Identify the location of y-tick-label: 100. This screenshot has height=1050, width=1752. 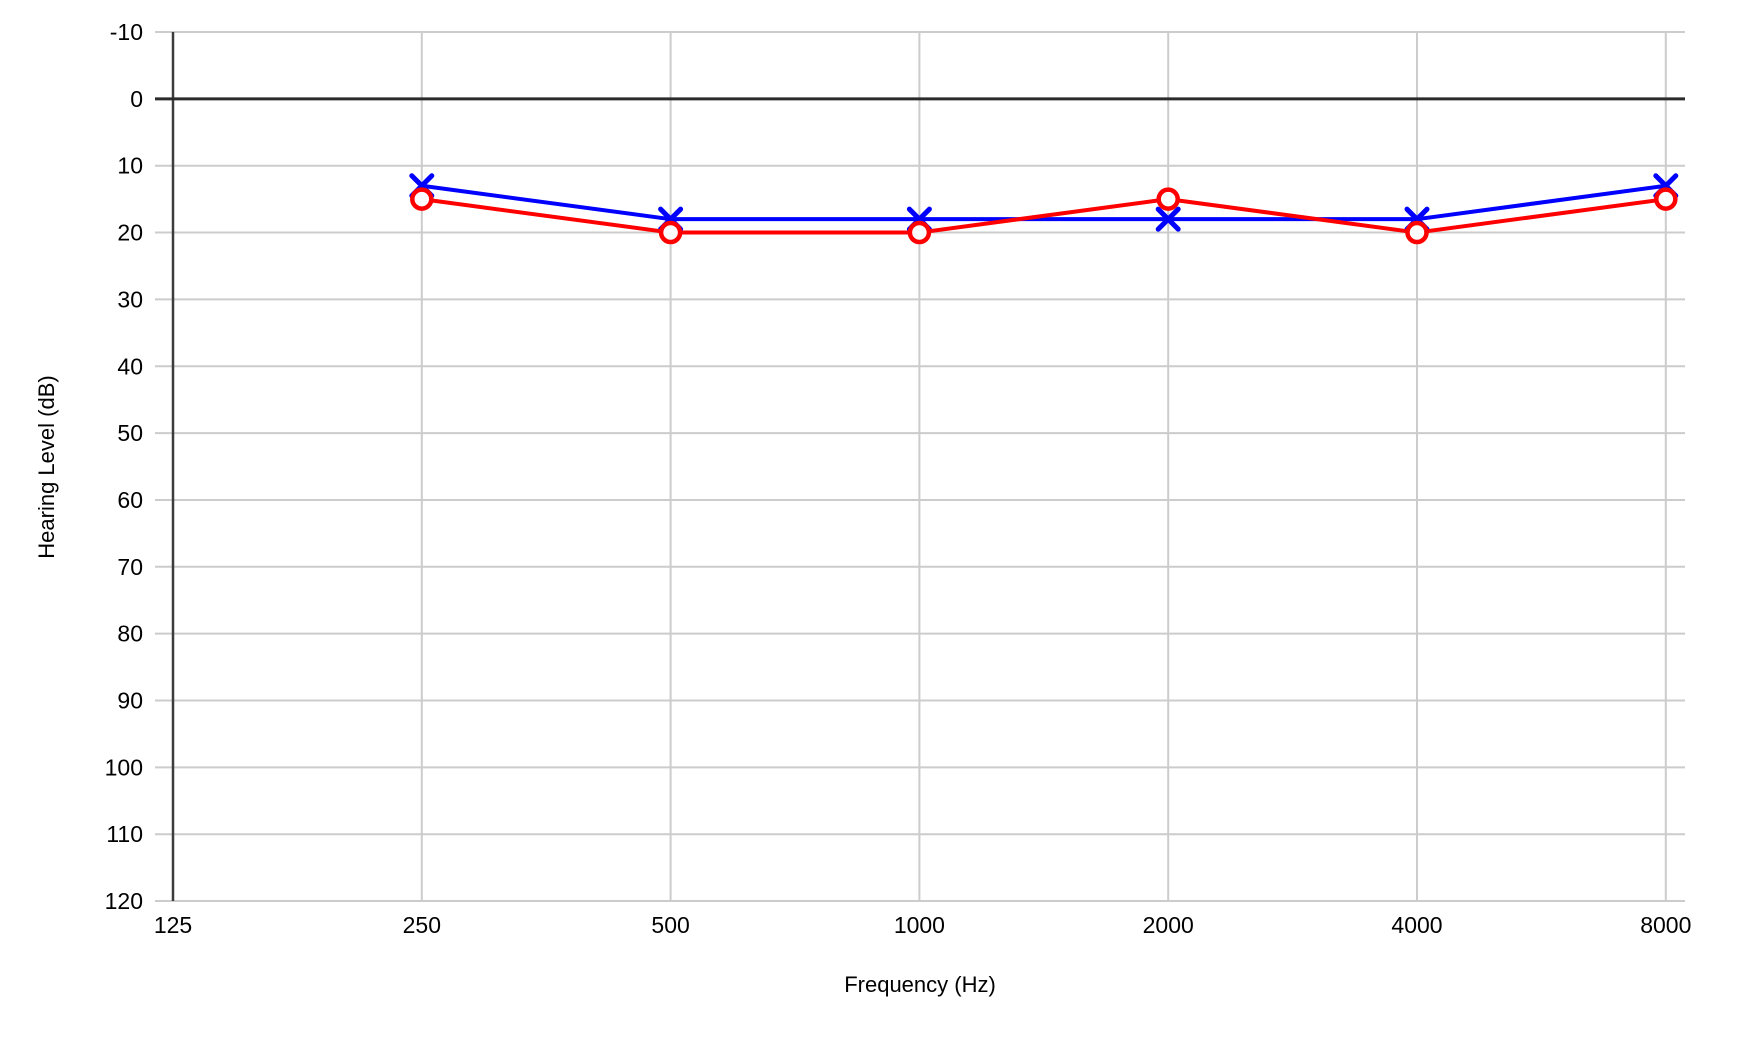
(124, 767).